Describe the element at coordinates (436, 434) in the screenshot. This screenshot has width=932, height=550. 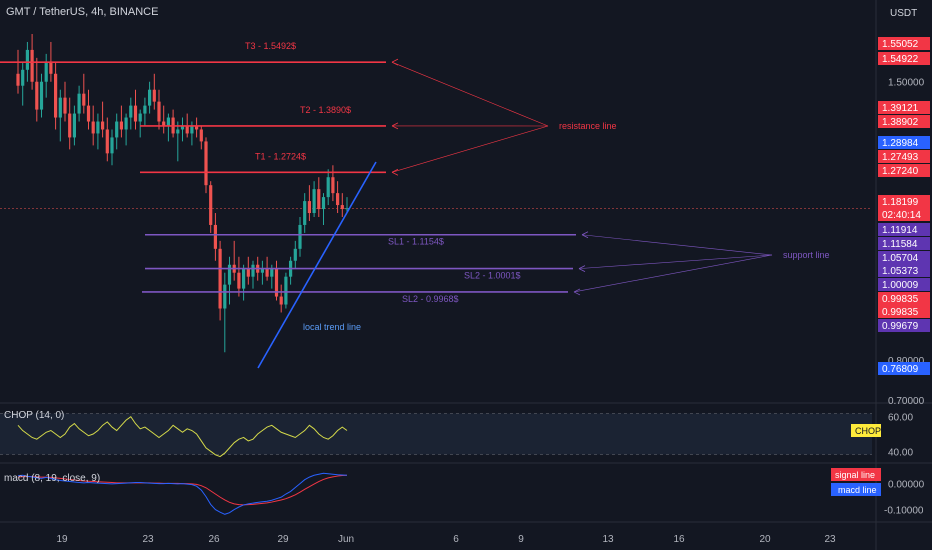
I see `chop-band` at that location.